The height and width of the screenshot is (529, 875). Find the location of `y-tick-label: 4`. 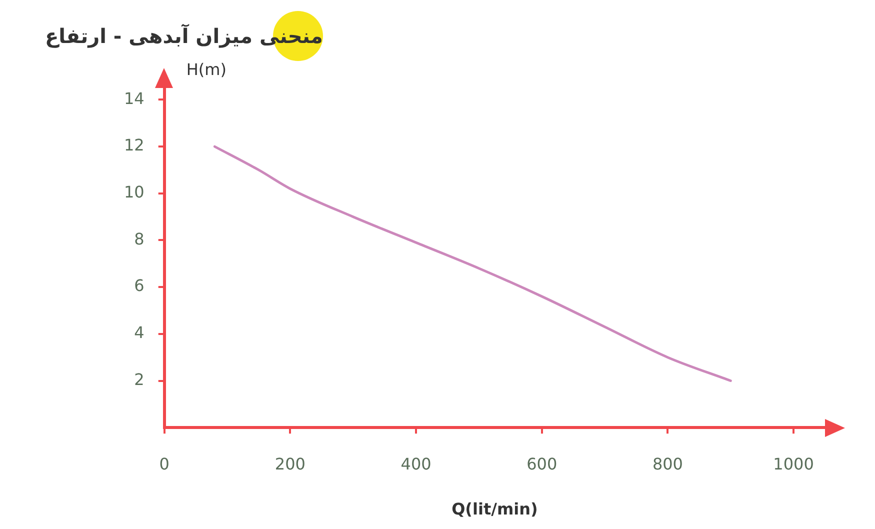

y-tick-label: 4 is located at coordinates (139, 332).